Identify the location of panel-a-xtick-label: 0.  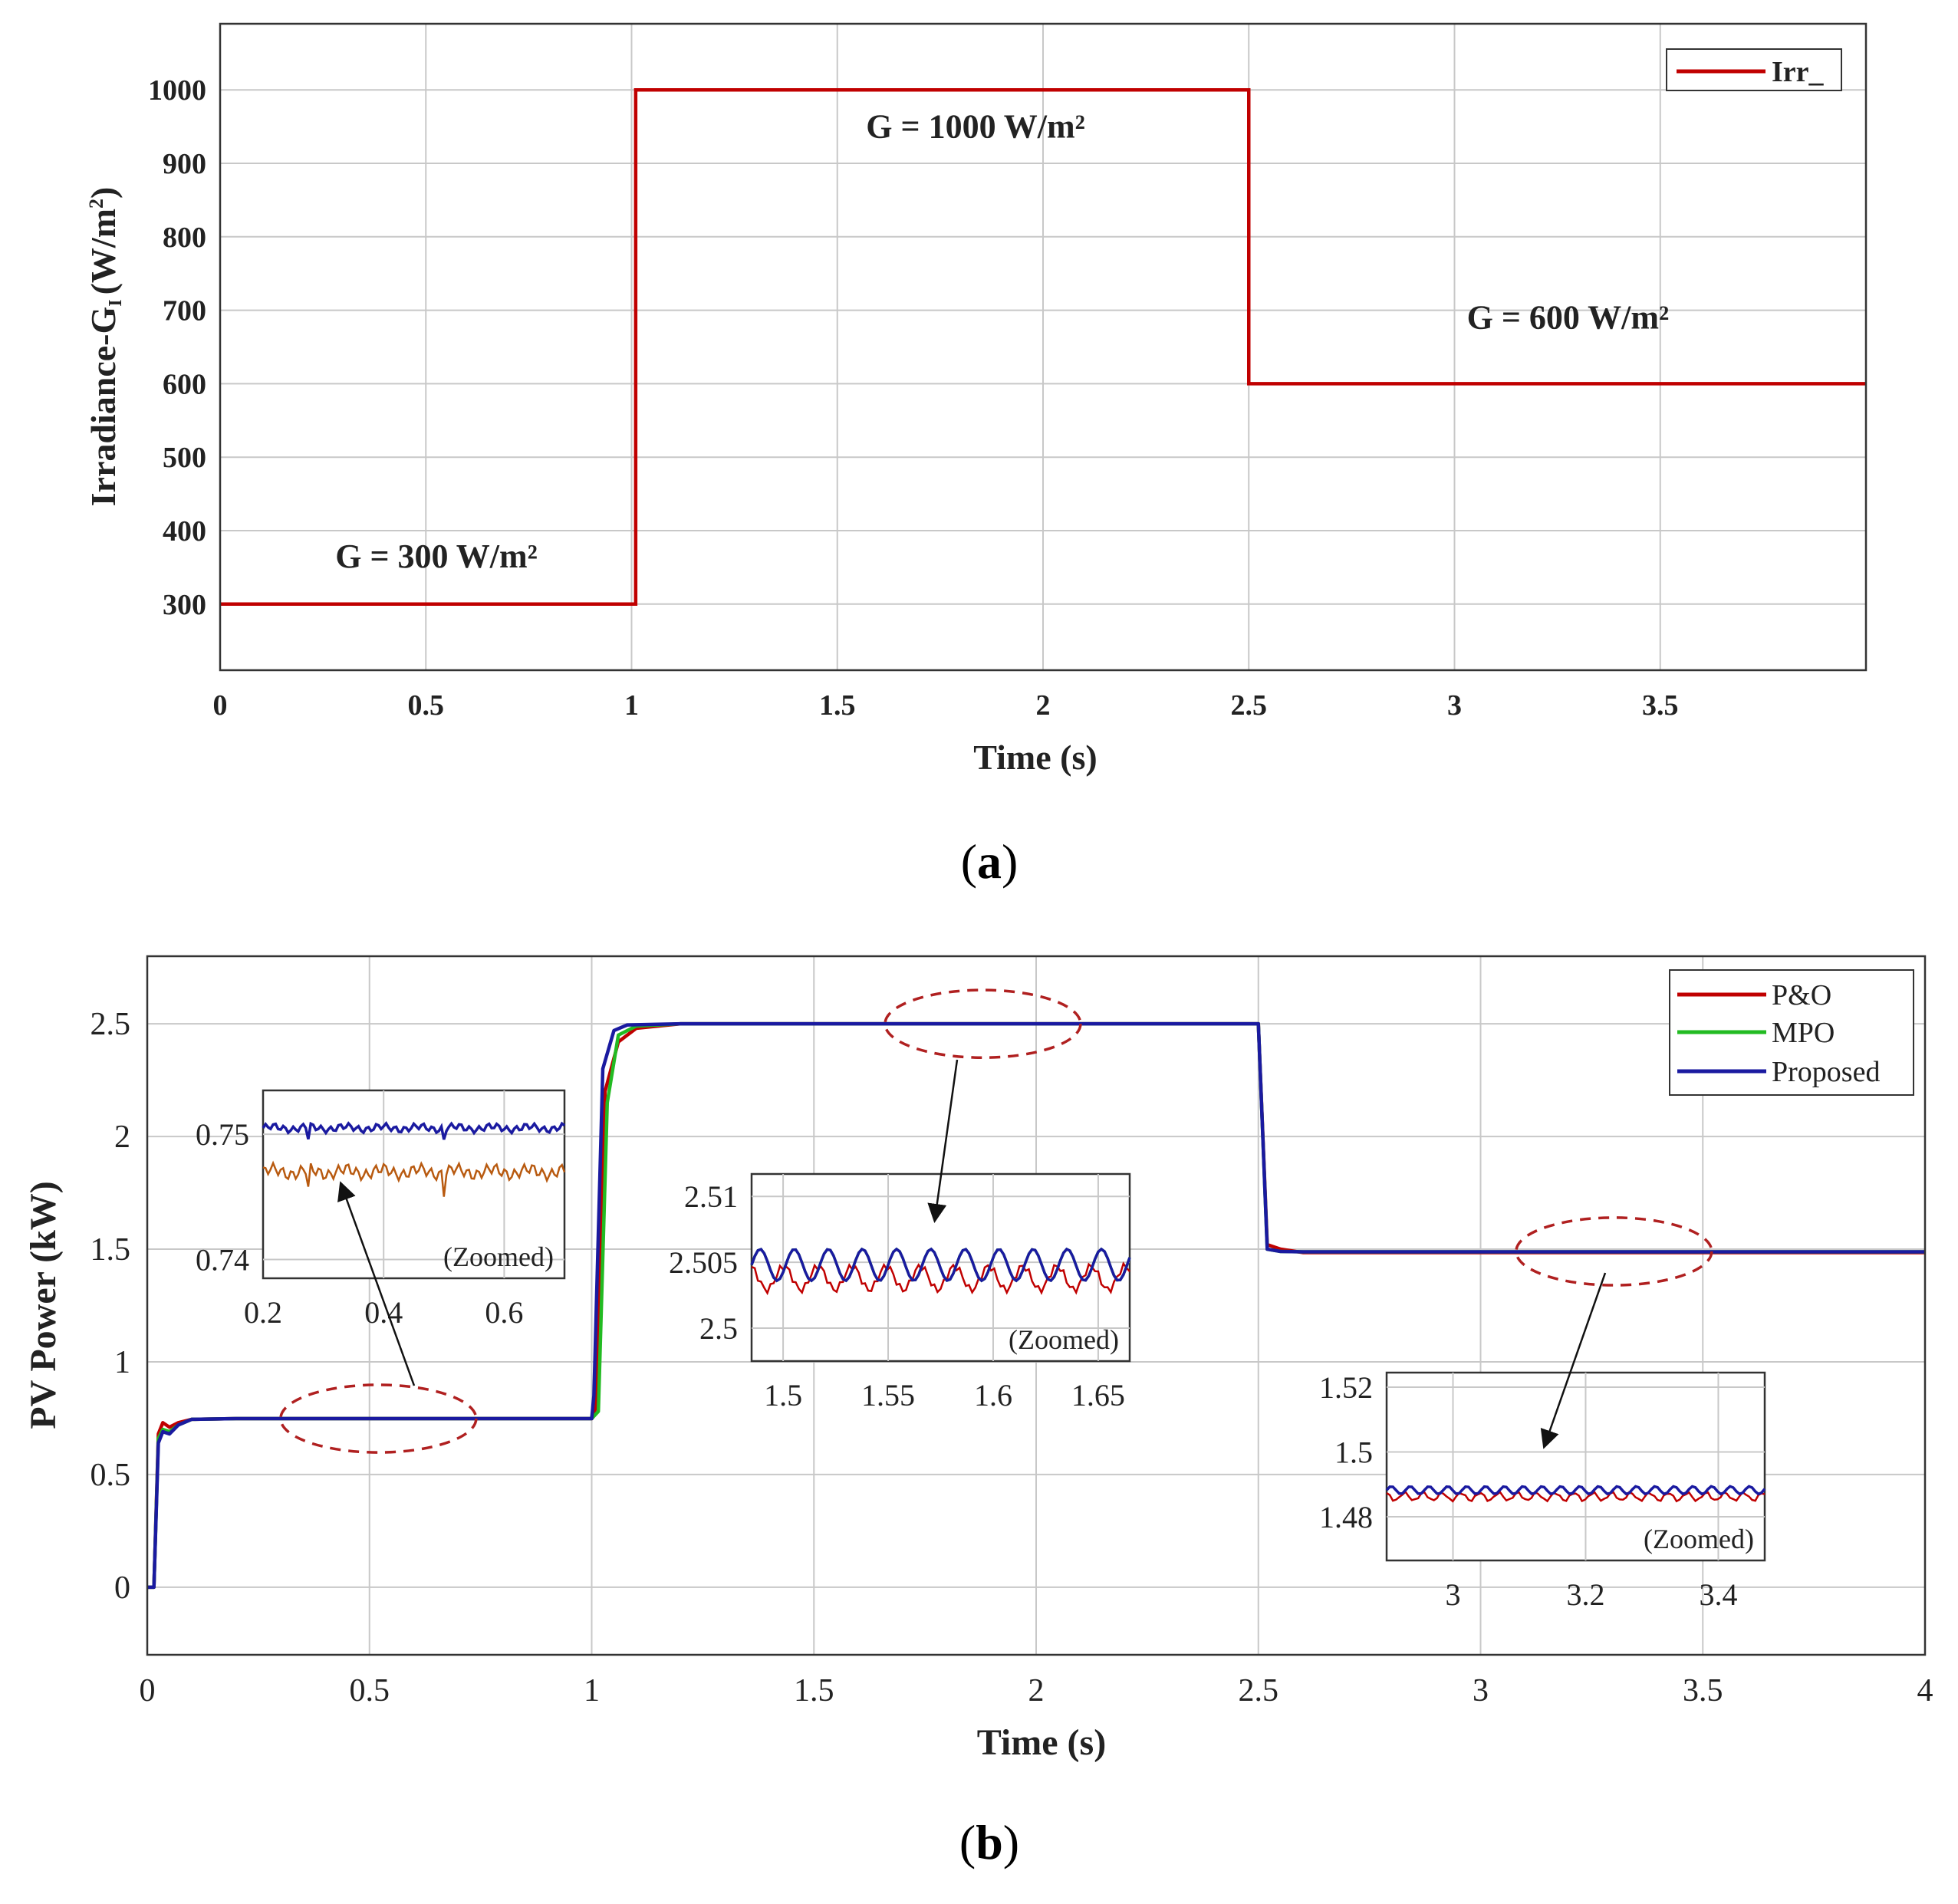
(220, 705).